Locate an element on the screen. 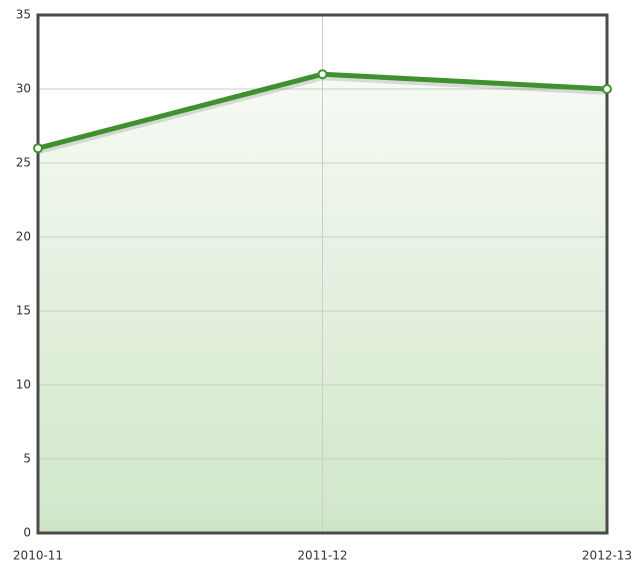  y-tick-label: 25 is located at coordinates (23, 163).